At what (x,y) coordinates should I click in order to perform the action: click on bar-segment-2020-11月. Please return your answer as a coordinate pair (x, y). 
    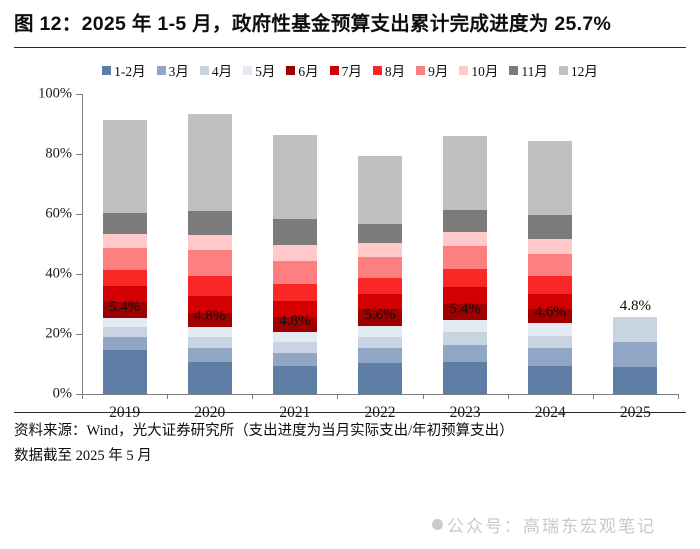
    Looking at the image, I should click on (209, 223).